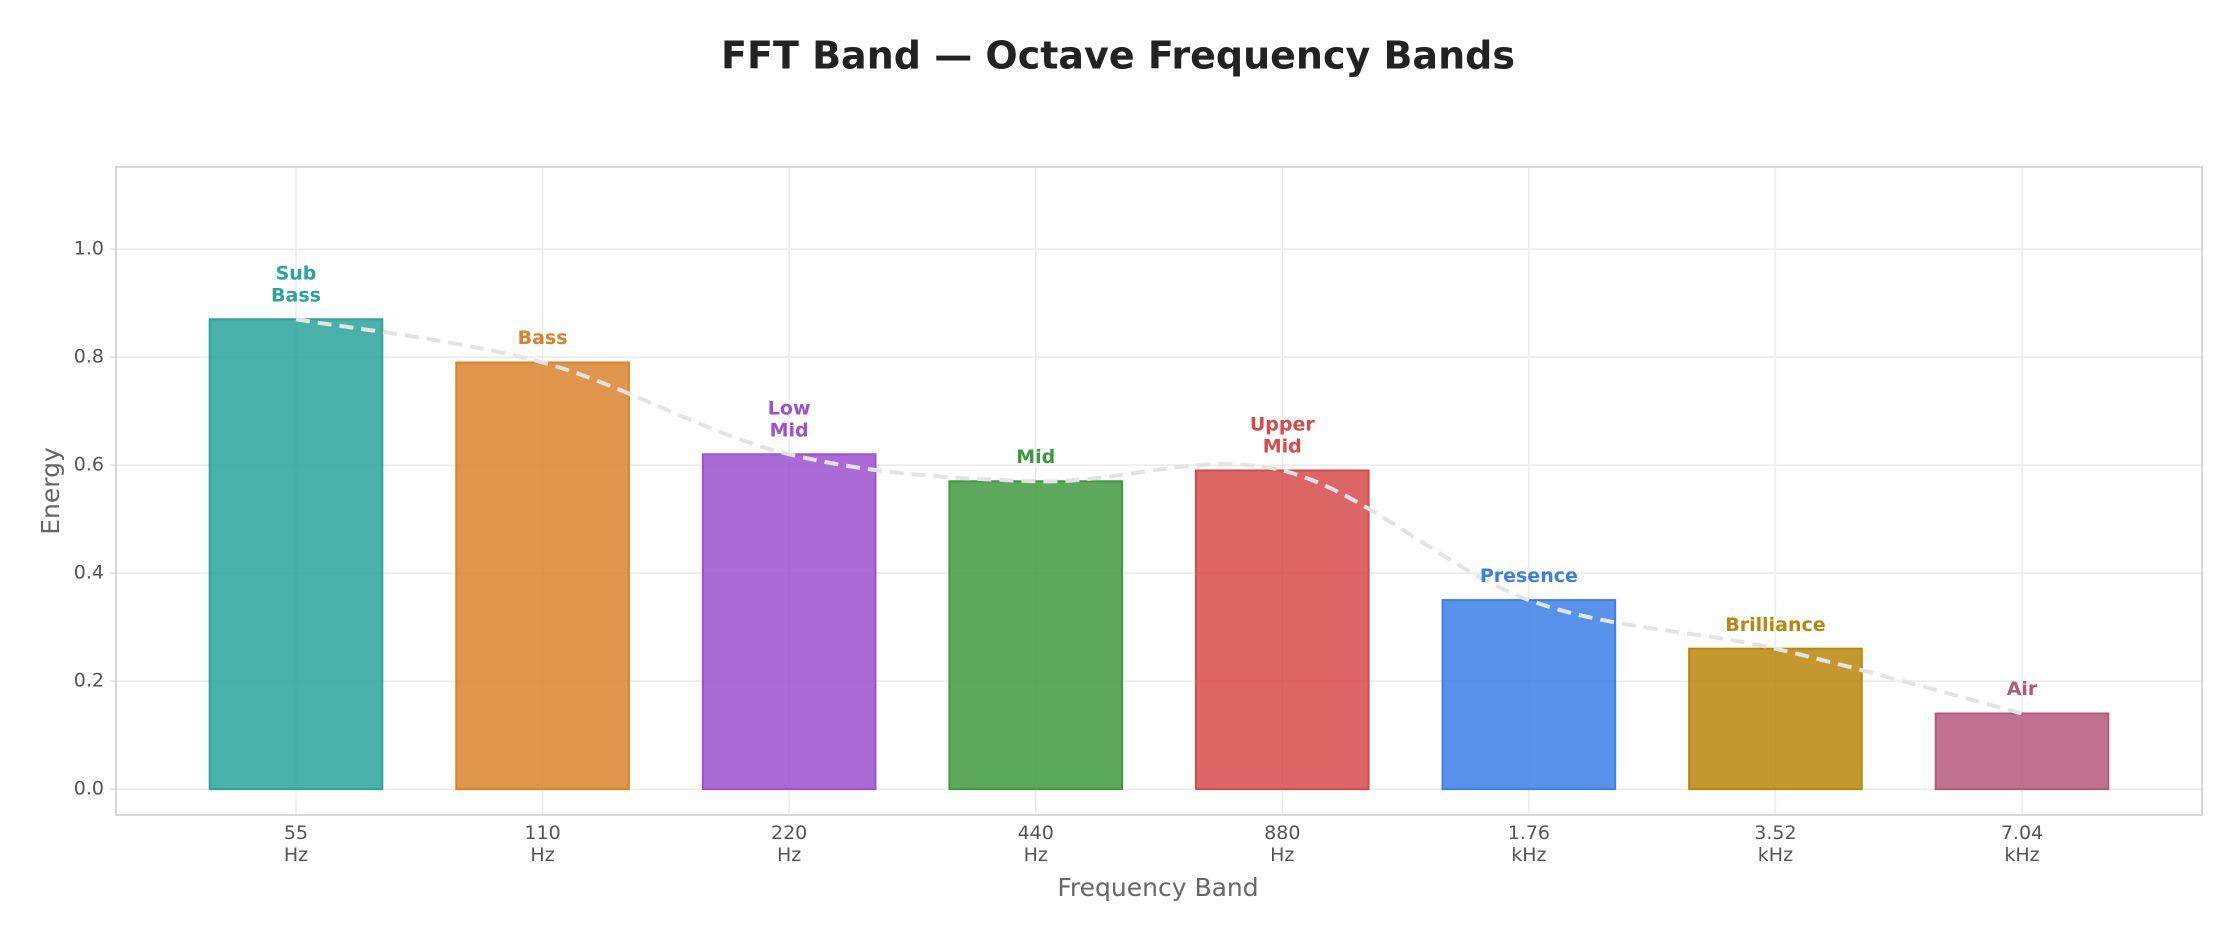  Describe the element at coordinates (542, 844) in the screenshot. I see `x-tick-label: 110 Hz` at that location.